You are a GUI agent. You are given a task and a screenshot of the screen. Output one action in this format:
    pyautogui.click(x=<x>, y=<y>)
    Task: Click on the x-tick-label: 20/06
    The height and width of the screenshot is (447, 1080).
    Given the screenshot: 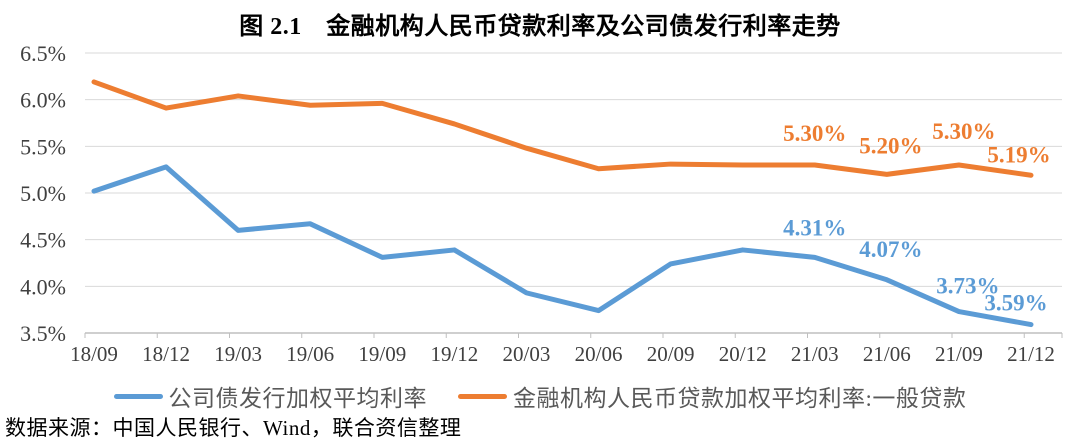 What is the action you would take?
    pyautogui.click(x=599, y=354)
    